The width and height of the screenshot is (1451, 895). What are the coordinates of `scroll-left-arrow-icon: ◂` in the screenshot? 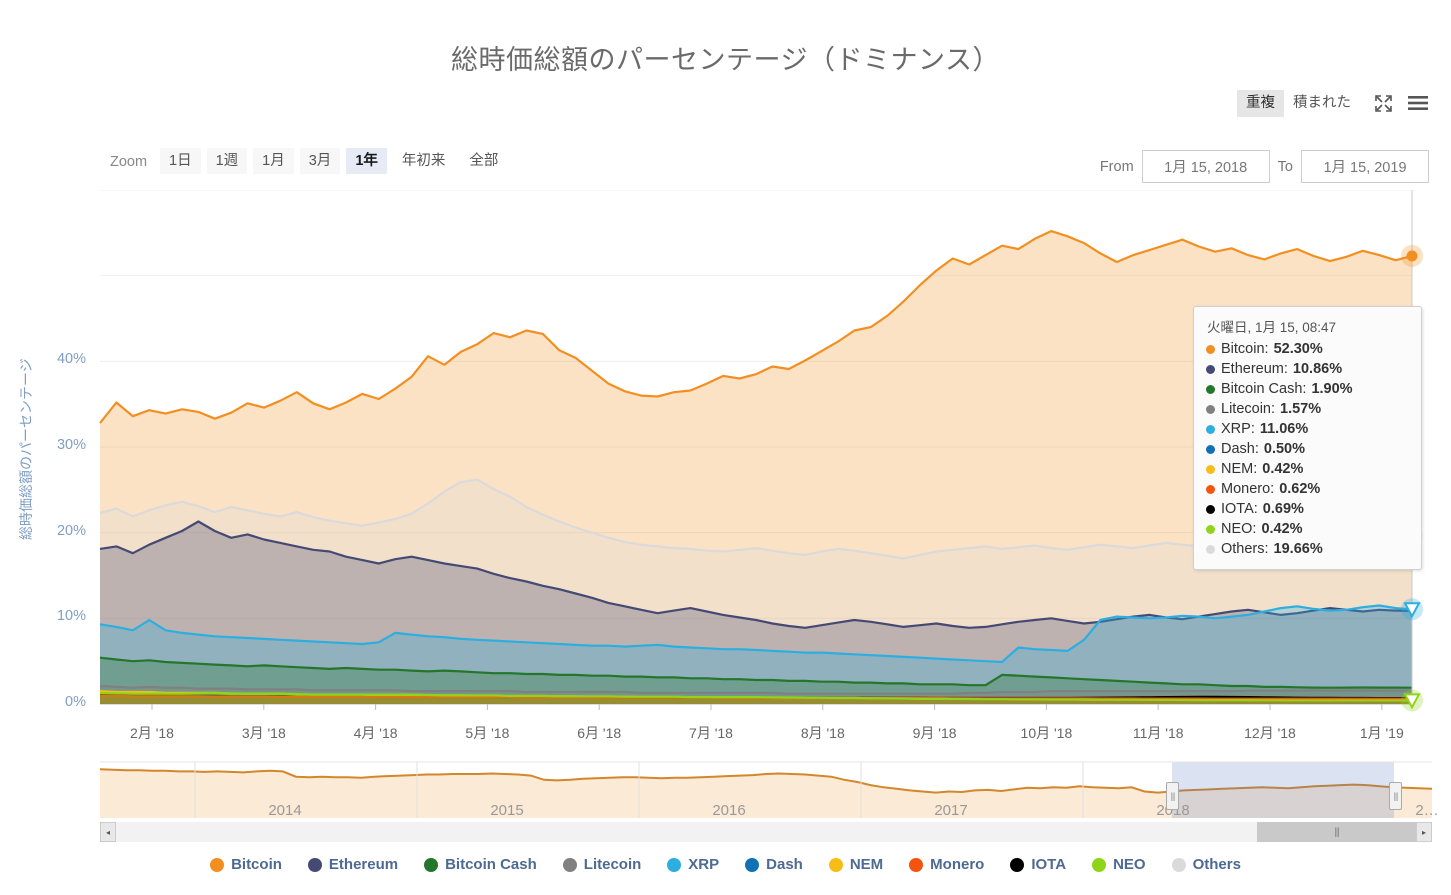 It's located at (108, 832).